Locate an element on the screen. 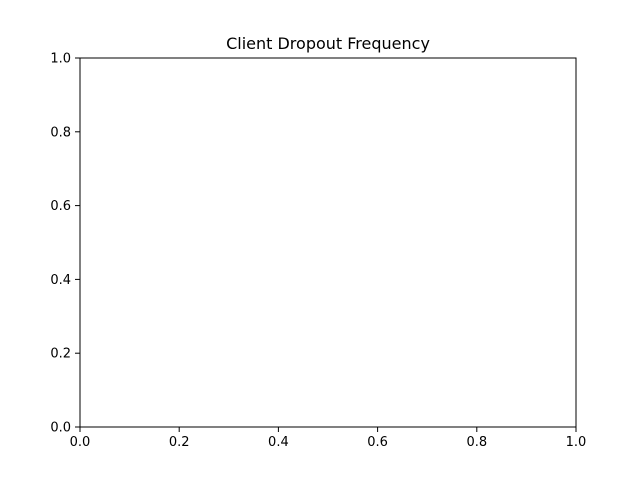 The height and width of the screenshot is (484, 640). chart-title: Client Dropout Frequency is located at coordinates (328, 43).